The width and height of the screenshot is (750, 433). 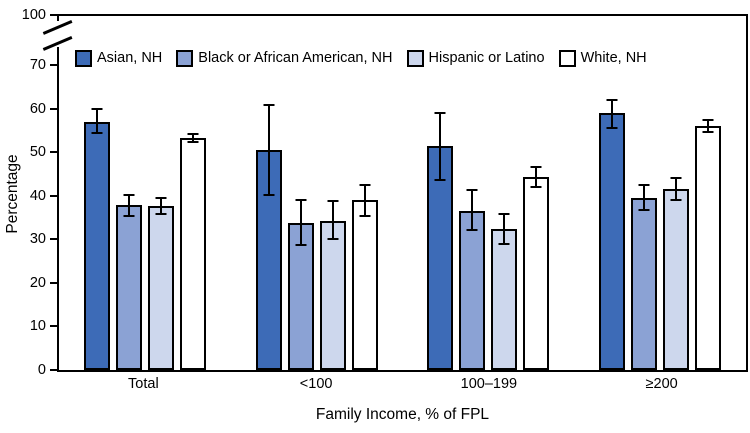 What do you see at coordinates (567, 58) in the screenshot?
I see `legend-swatch-white-nh` at bounding box center [567, 58].